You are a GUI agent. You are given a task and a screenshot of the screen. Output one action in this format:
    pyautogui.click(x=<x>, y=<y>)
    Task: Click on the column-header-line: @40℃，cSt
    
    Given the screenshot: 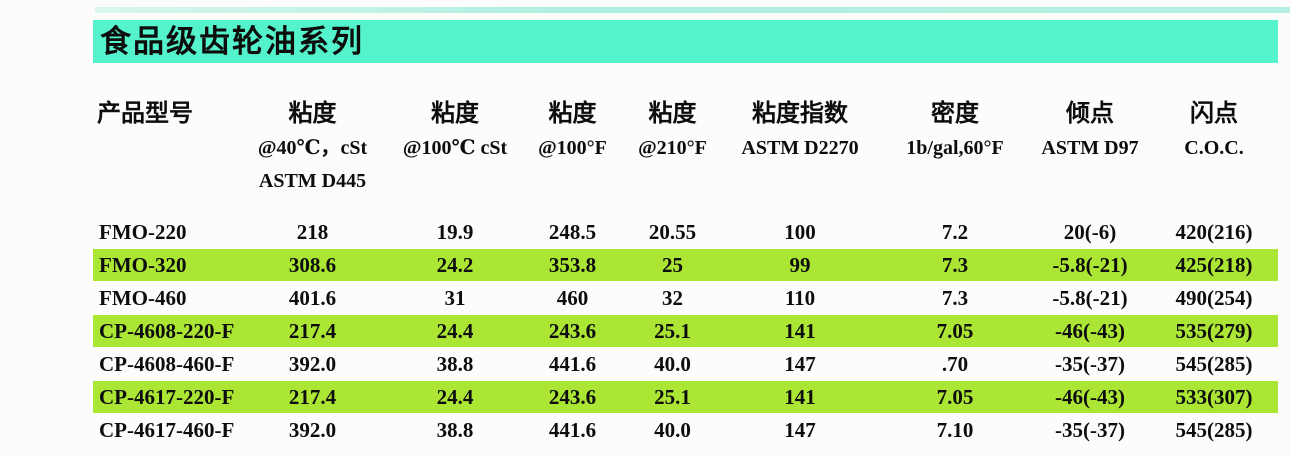 What is the action you would take?
    pyautogui.click(x=312, y=148)
    